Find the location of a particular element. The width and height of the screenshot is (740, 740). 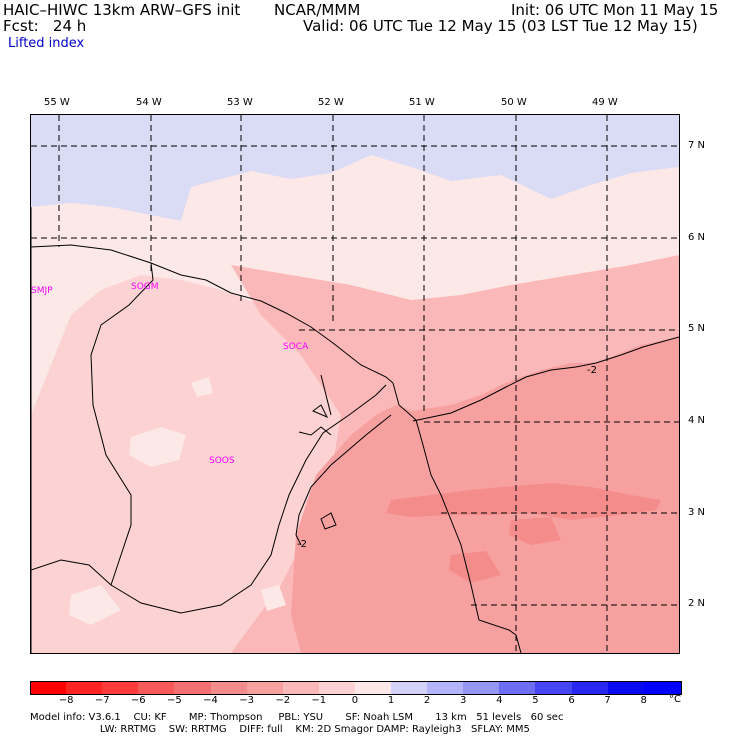

colorbar-tick-label: 4 is located at coordinates (499, 700).